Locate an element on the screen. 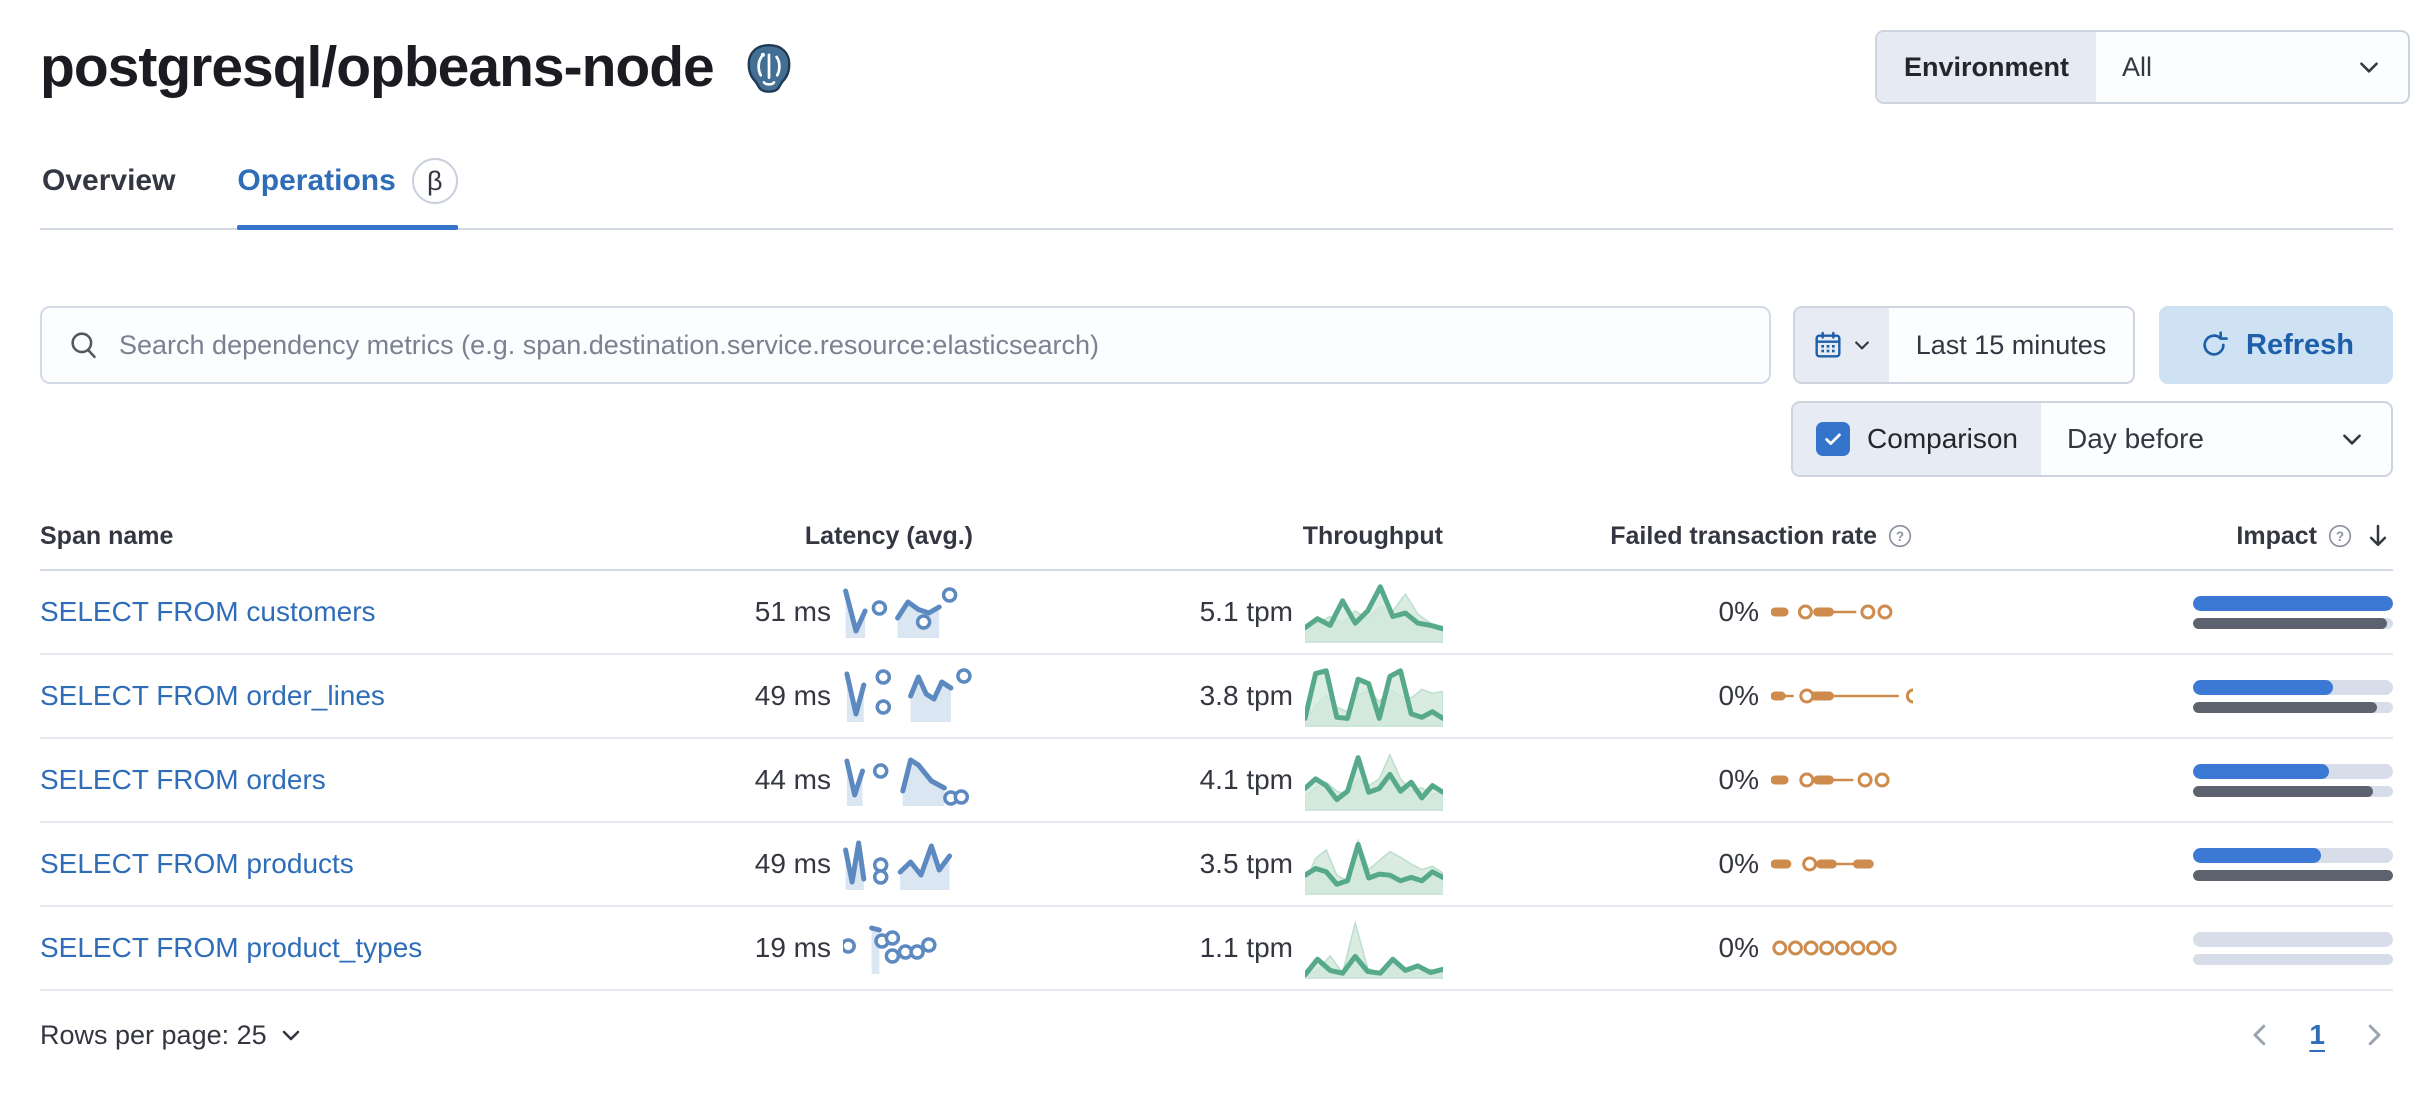 The image size is (2430, 1104). throughput-value: 3.5 tpm is located at coordinates (1246, 863).